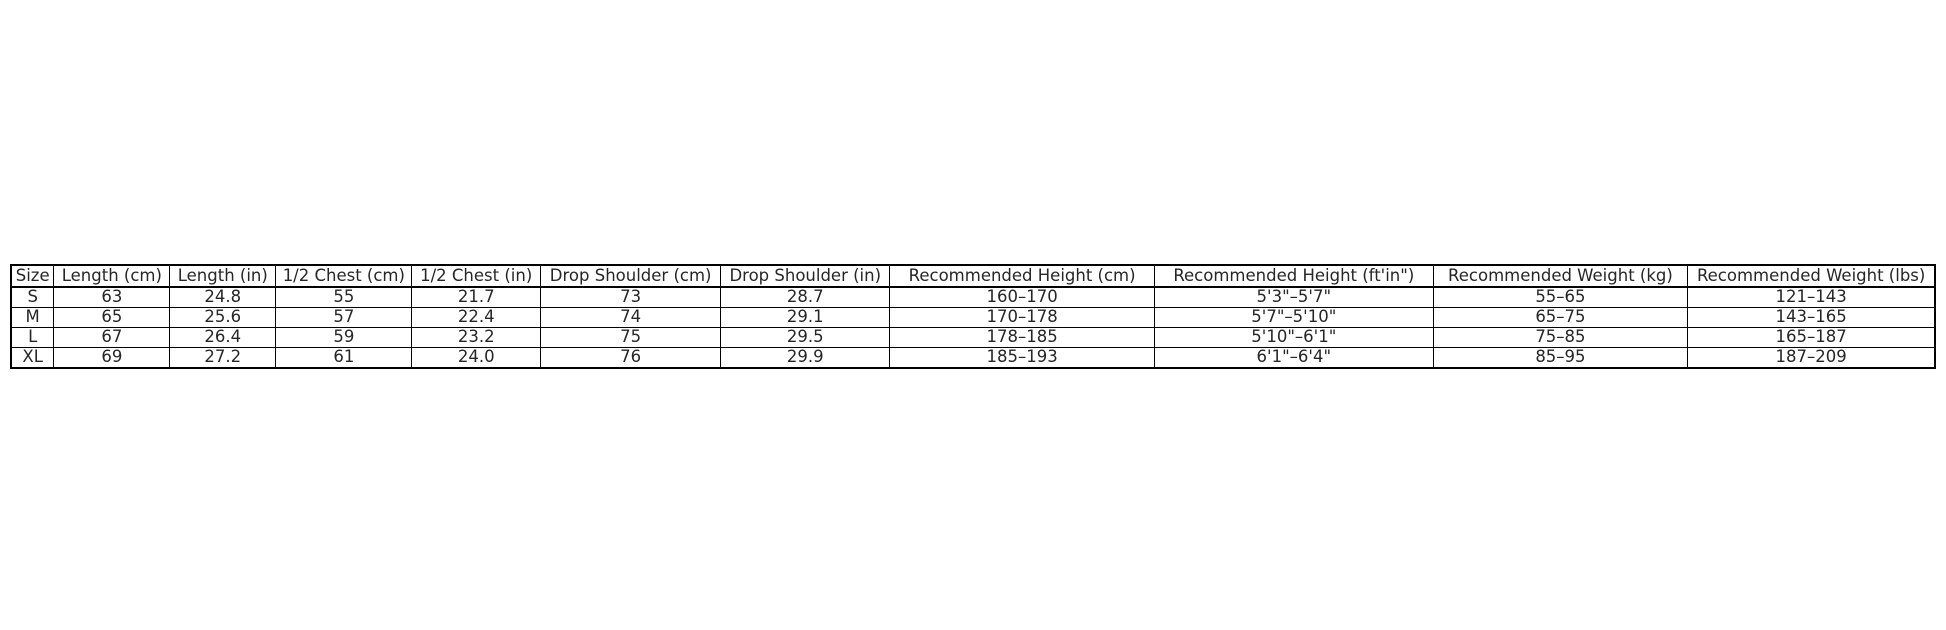  I want to click on cell-weight-lbs: 143–165, so click(1811, 317).